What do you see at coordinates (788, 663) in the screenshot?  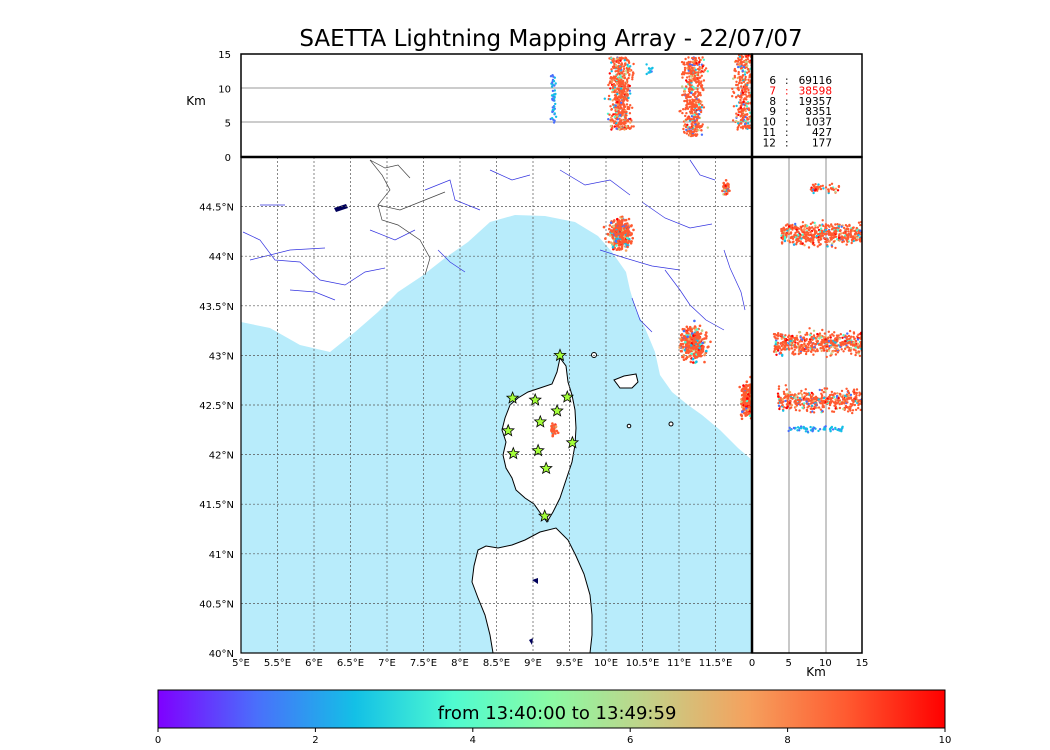 I see `altitude-right-x-tick-label: 5` at bounding box center [788, 663].